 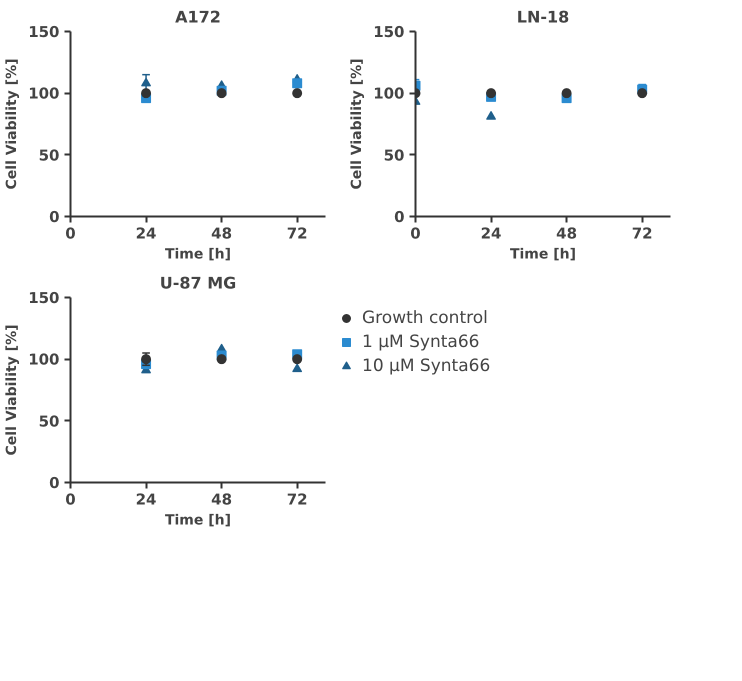 I want to click on legend-label: 10 µM Synta66, so click(x=426, y=366).